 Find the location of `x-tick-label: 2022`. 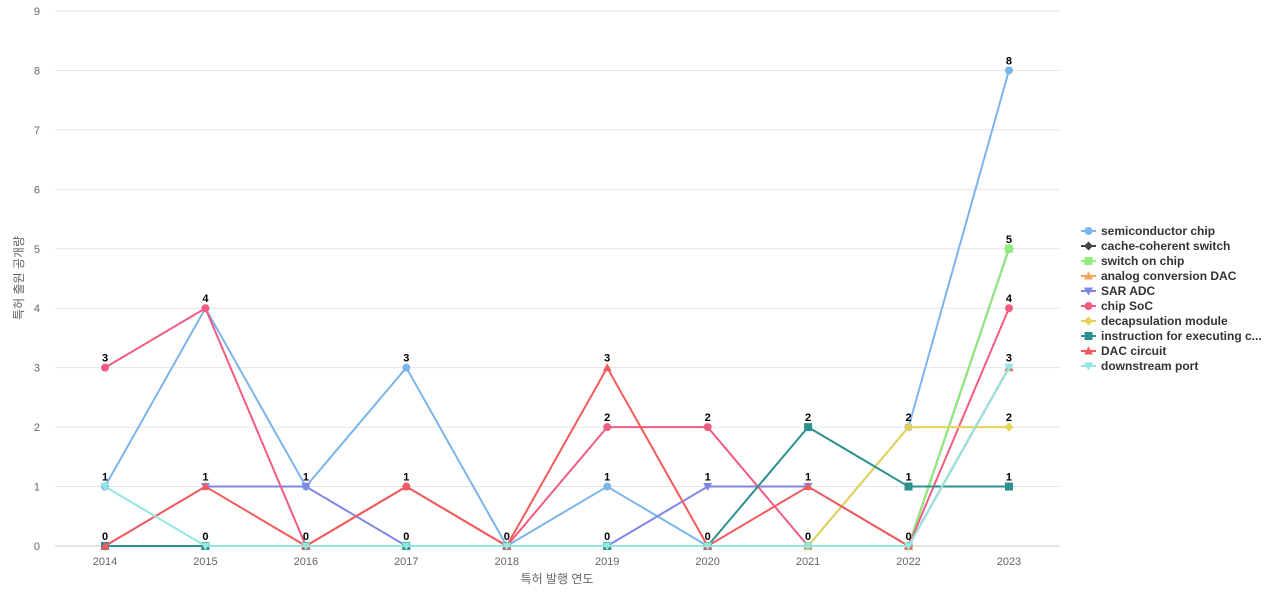

x-tick-label: 2022 is located at coordinates (908, 562).